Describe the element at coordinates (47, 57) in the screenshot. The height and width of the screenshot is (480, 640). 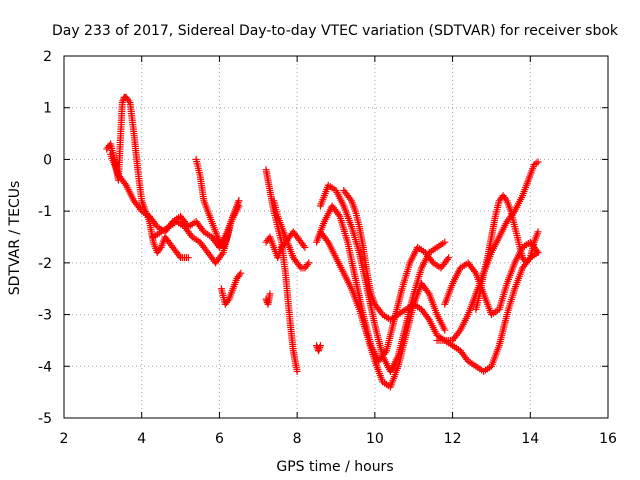
I see `y-tick-label: 2` at that location.